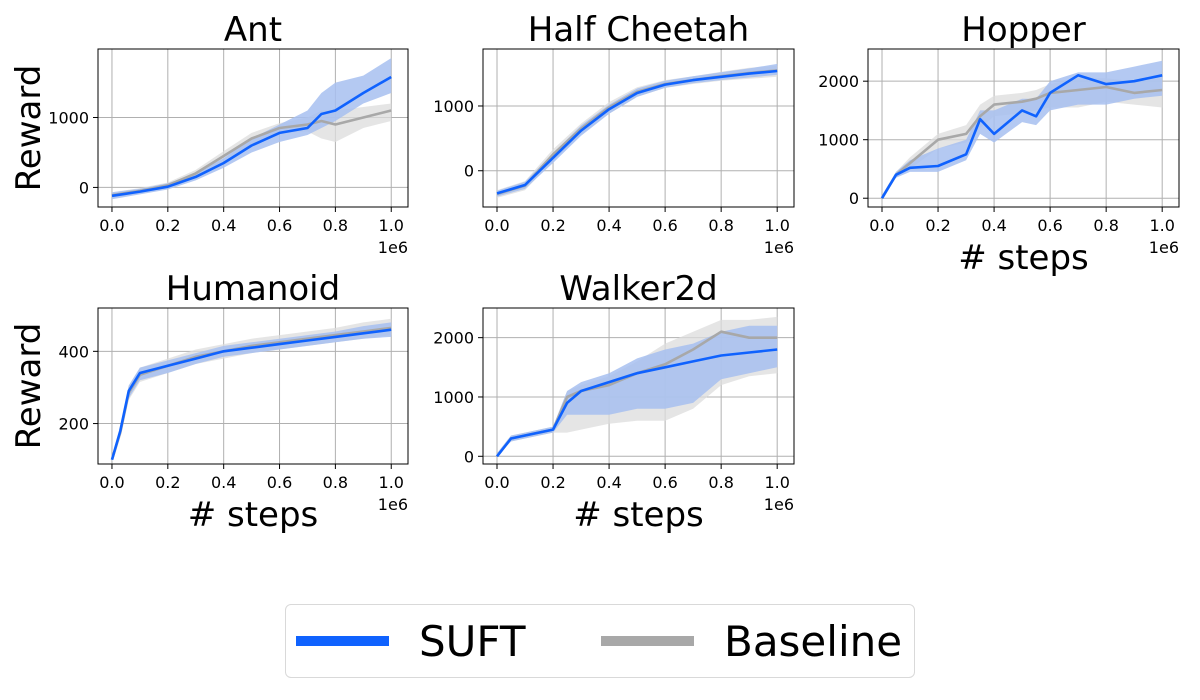  I want to click on legend-item-suft: SUFT, so click(410, 641).